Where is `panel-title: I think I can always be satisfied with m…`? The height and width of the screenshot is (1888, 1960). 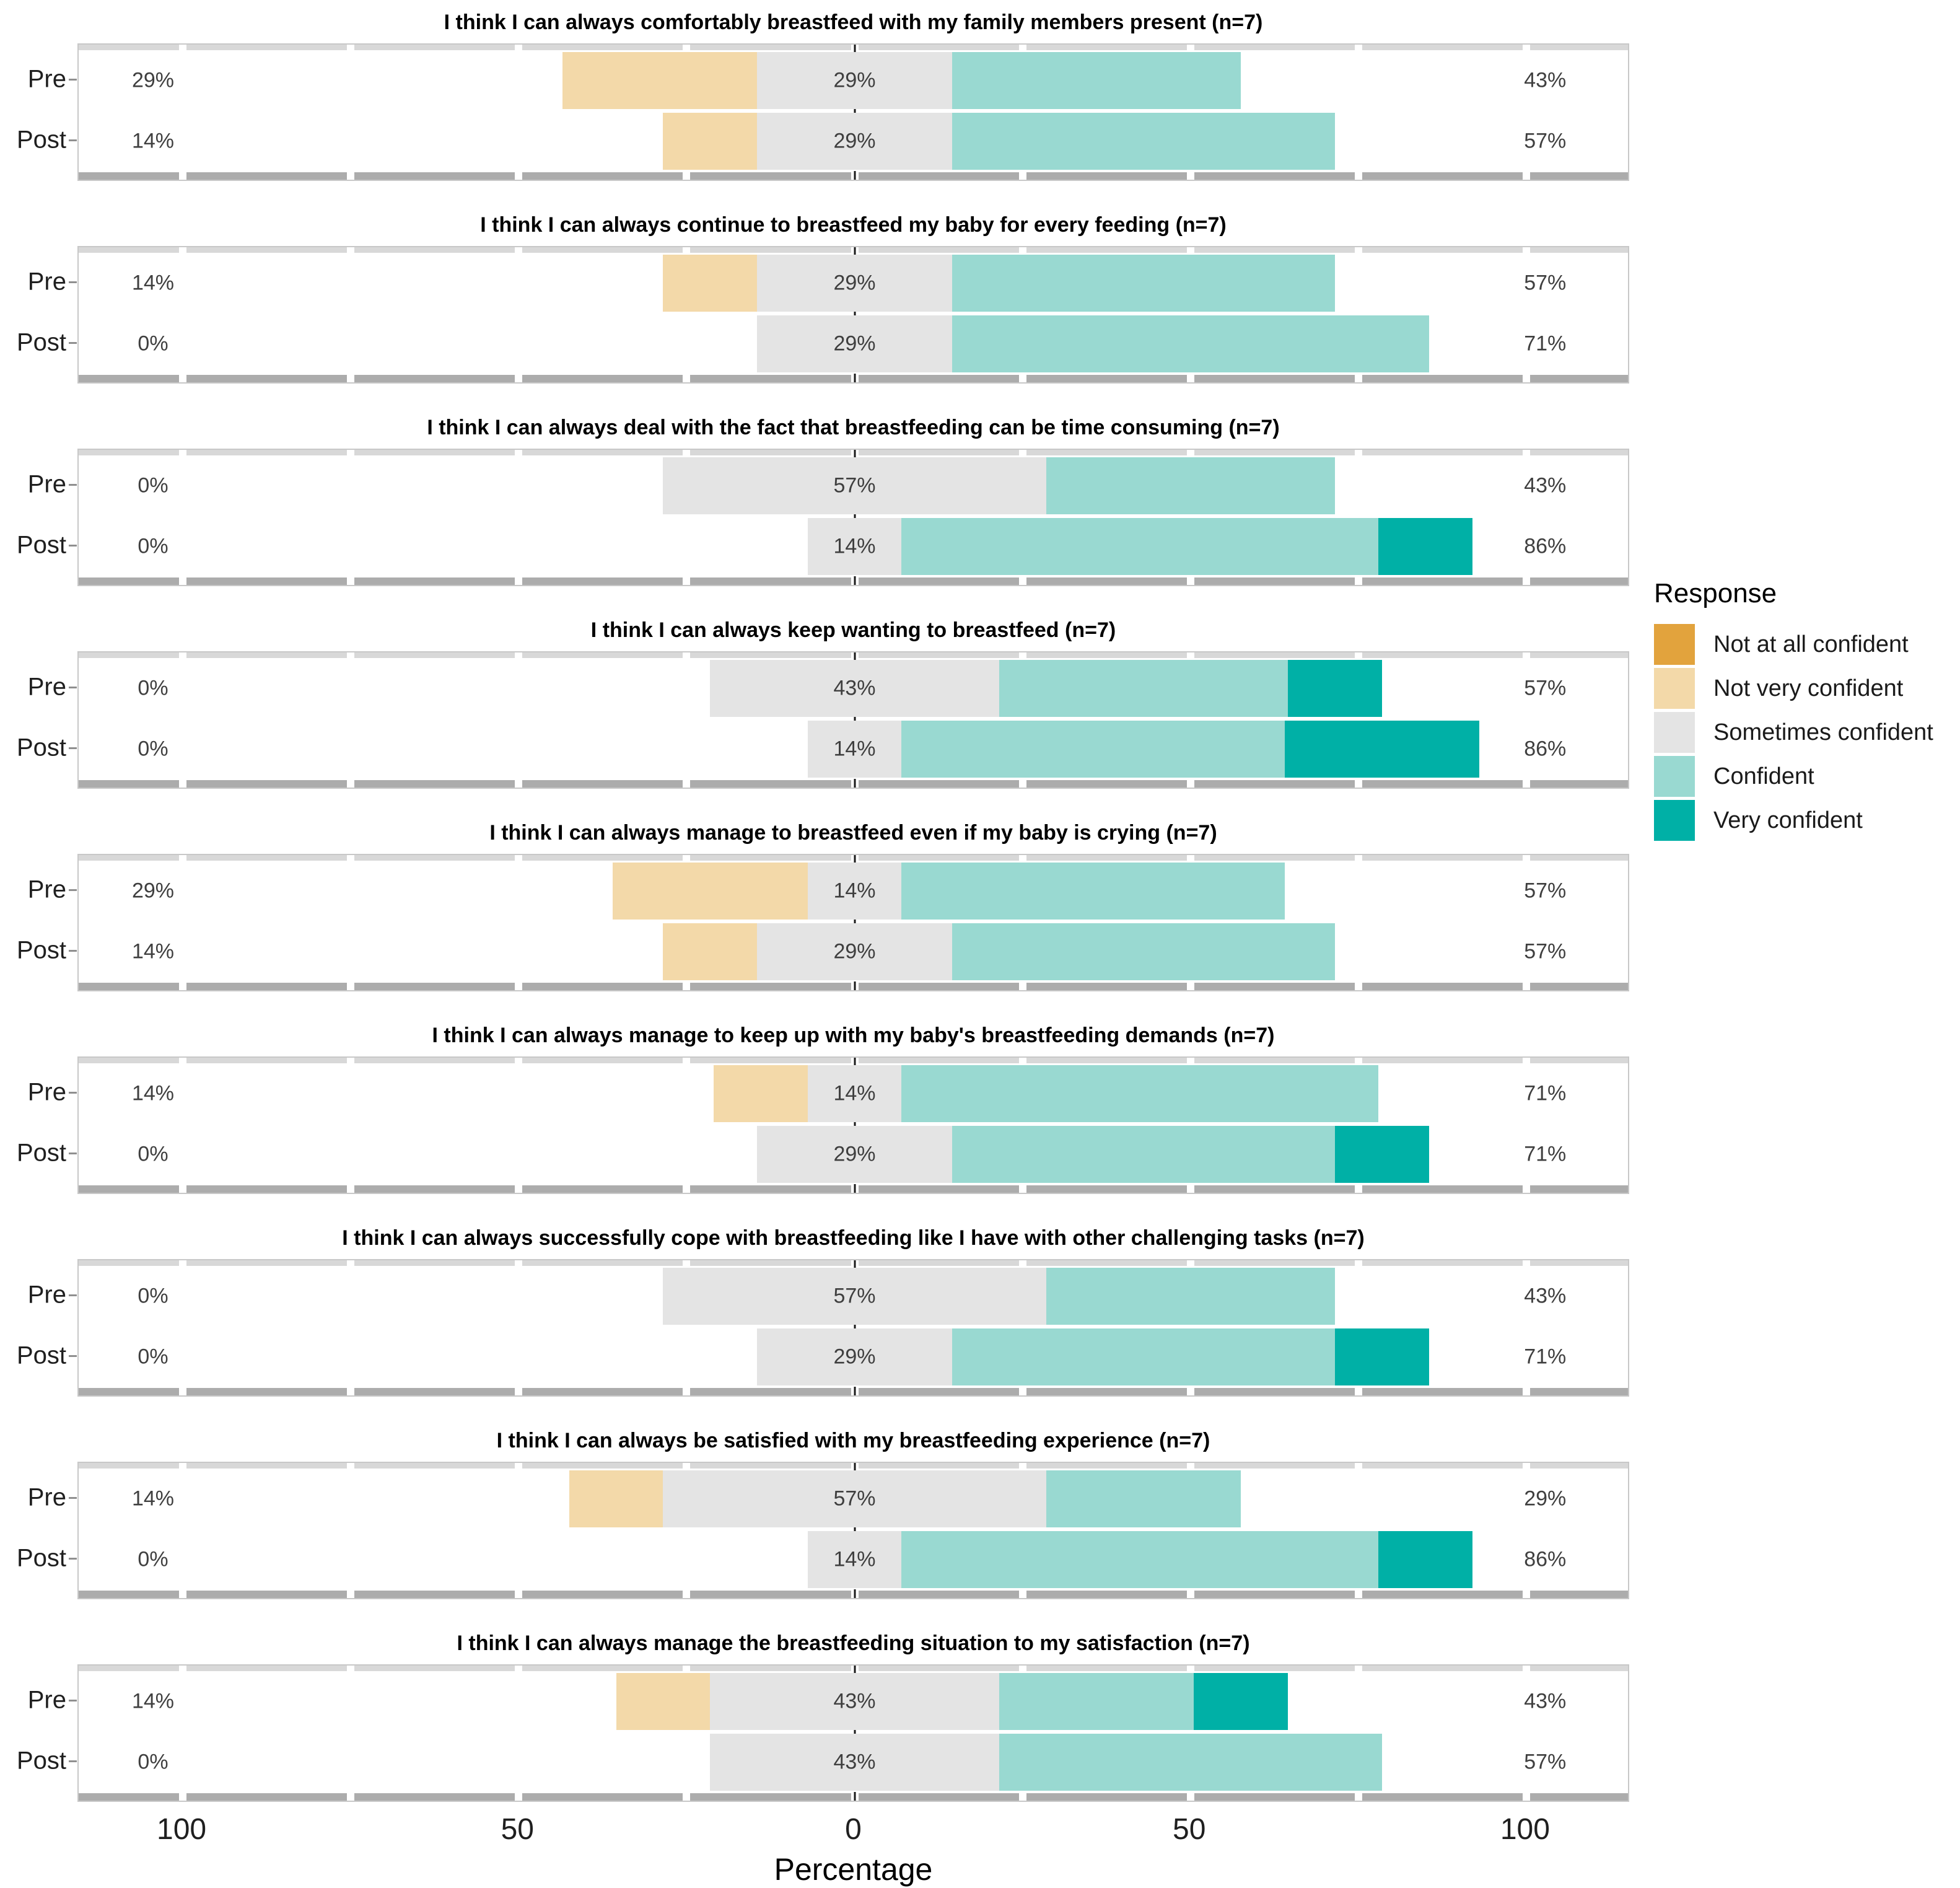
panel-title: I think I can always be satisfied with m… is located at coordinates (853, 1440).